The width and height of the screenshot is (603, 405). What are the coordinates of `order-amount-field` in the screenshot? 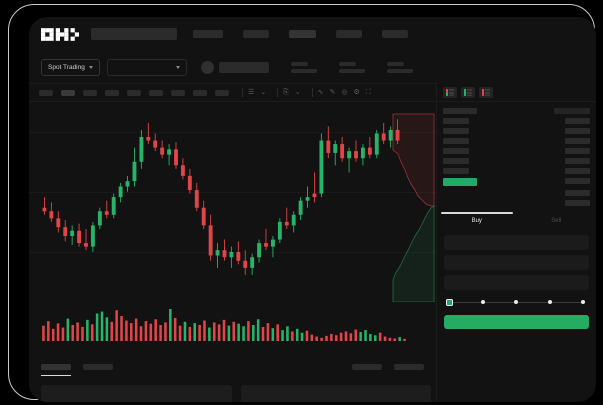 It's located at (516, 262).